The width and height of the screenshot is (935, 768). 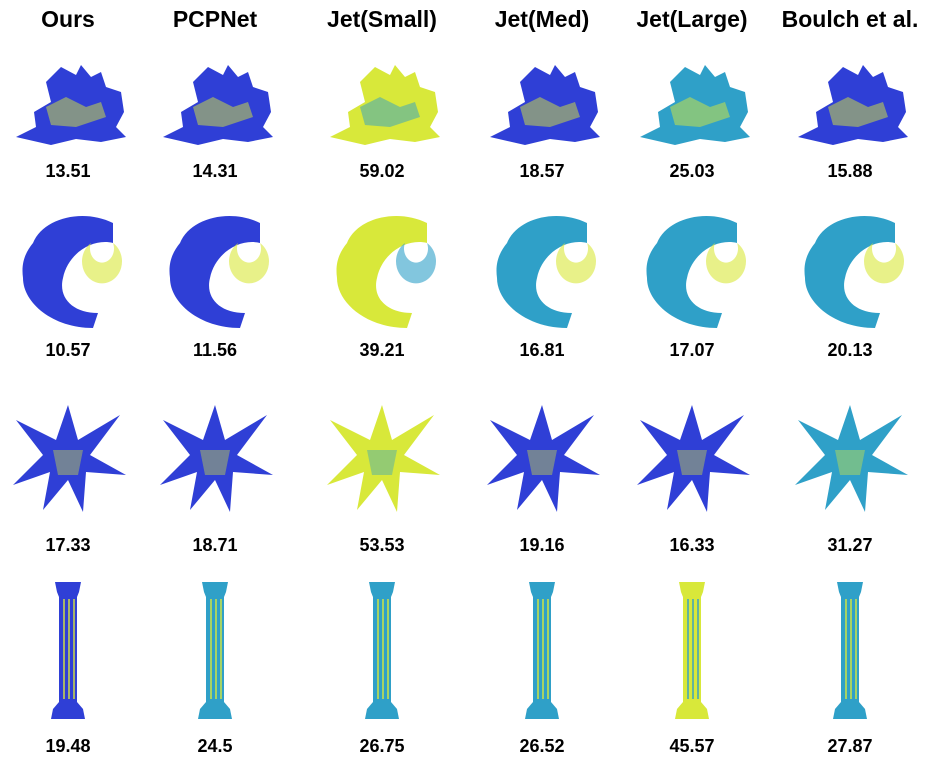 I want to click on column-header-jet_small: Jet(Small), so click(x=382, y=19).